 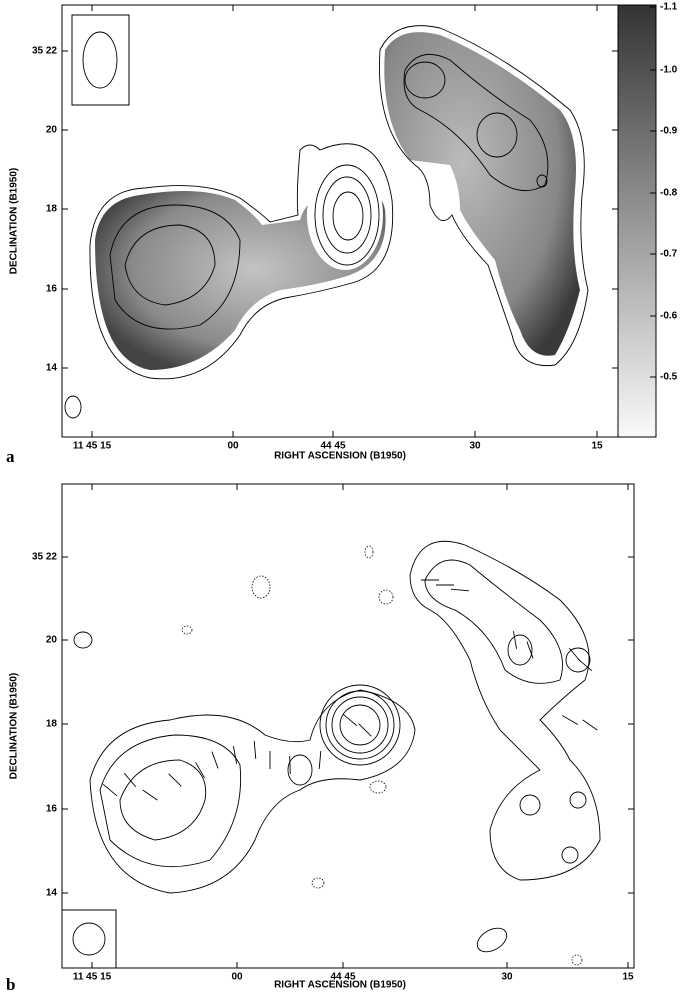 What do you see at coordinates (10, 984) in the screenshot?
I see `panel-label: b` at bounding box center [10, 984].